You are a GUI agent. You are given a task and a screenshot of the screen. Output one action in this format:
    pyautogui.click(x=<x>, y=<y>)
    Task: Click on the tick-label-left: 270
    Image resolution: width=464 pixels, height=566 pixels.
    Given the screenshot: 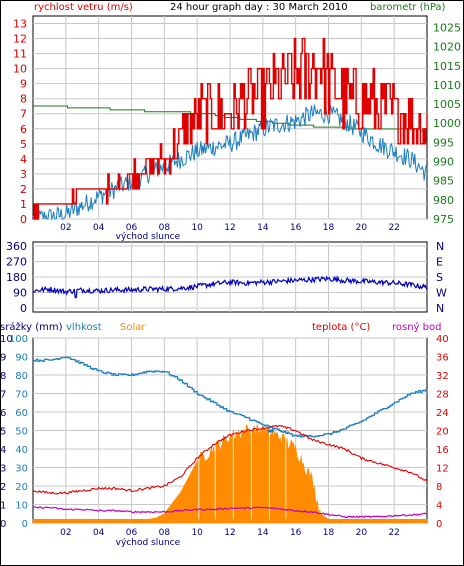 What is the action you would take?
    pyautogui.click(x=16, y=262)
    